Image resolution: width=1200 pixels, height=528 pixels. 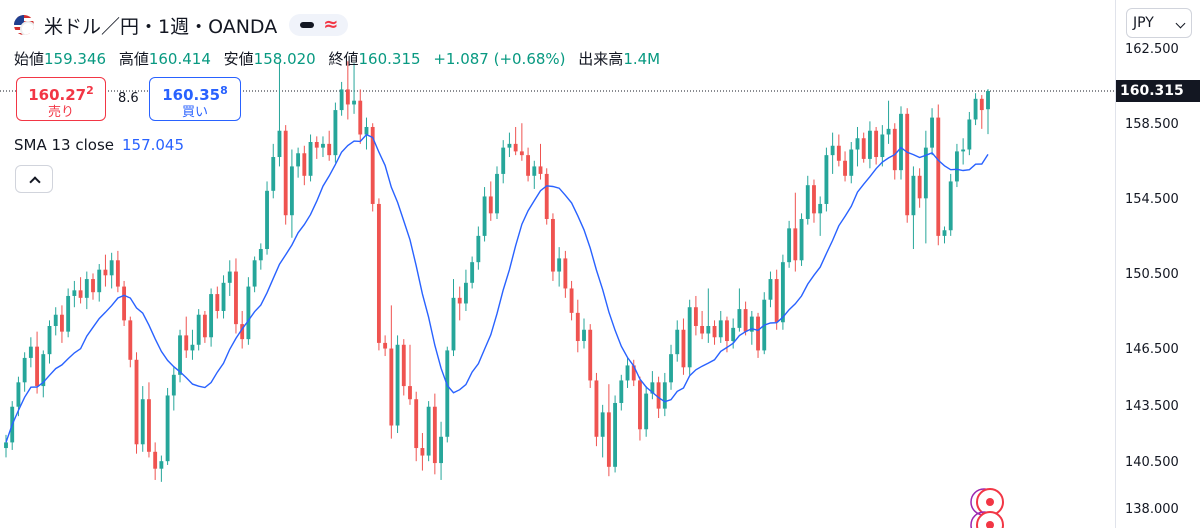 What do you see at coordinates (161, 26) in the screenshot?
I see `symbol-title: 米ドル／円・1週・OANDA` at bounding box center [161, 26].